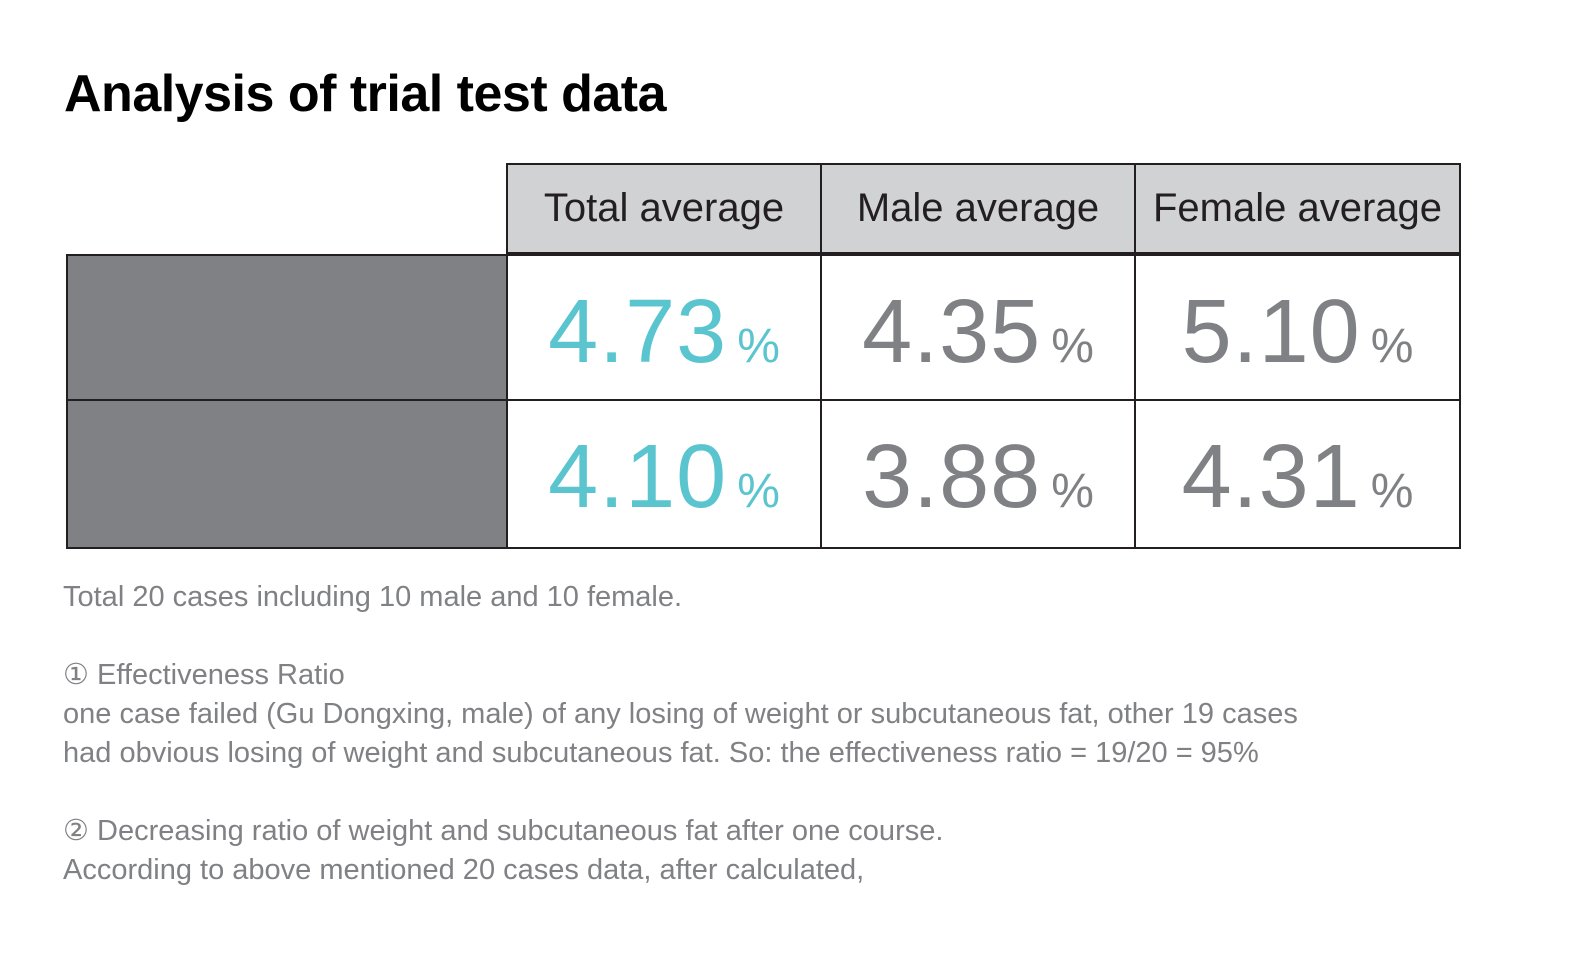 The height and width of the screenshot is (969, 1595). What do you see at coordinates (978, 208) in the screenshot?
I see `header-male-average: Male average` at bounding box center [978, 208].